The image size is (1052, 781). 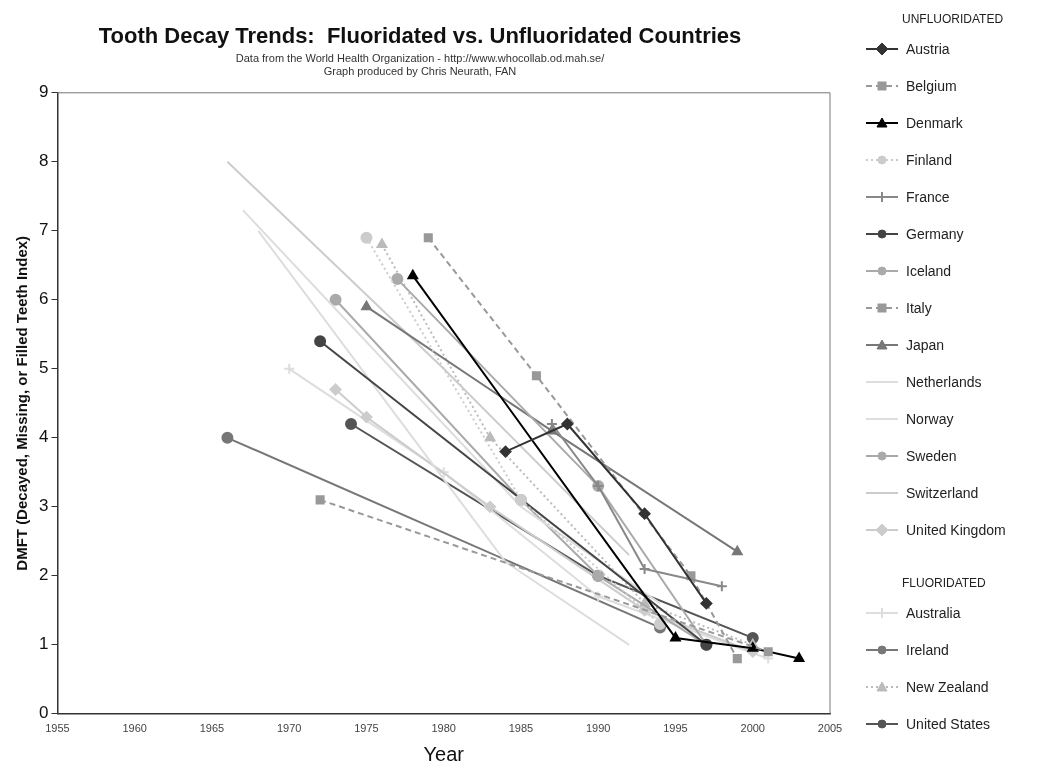 I want to click on y-tick-label: 6, so click(x=43, y=299).